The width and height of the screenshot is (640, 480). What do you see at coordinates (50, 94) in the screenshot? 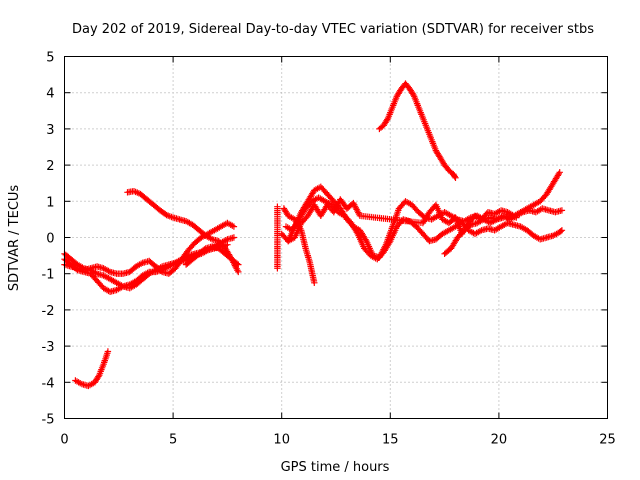
I see `y-tick-label: 4` at bounding box center [50, 94].